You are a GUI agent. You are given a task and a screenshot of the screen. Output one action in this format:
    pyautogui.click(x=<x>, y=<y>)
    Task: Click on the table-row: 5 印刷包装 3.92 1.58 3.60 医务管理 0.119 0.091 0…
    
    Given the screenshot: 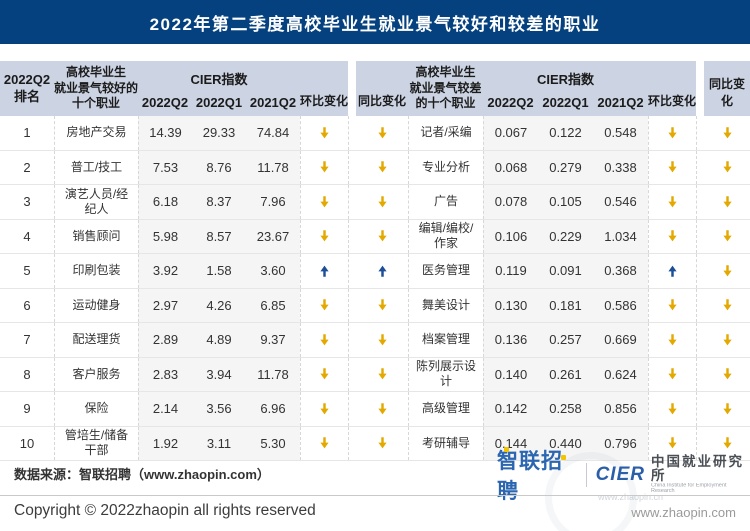 What is the action you would take?
    pyautogui.click(x=375, y=271)
    